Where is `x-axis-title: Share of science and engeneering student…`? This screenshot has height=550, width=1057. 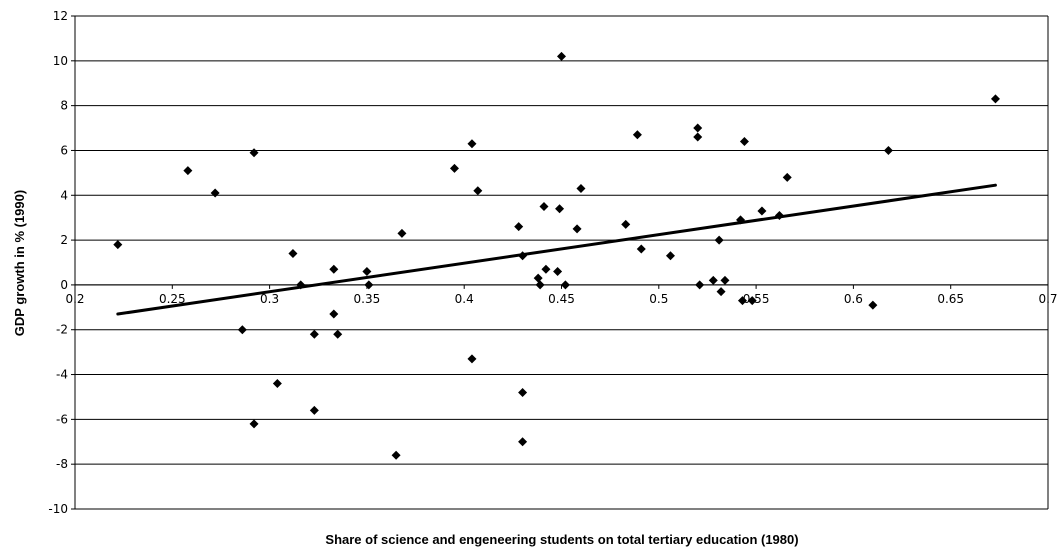
x-axis-title: Share of science and engeneering student… is located at coordinates (561, 539).